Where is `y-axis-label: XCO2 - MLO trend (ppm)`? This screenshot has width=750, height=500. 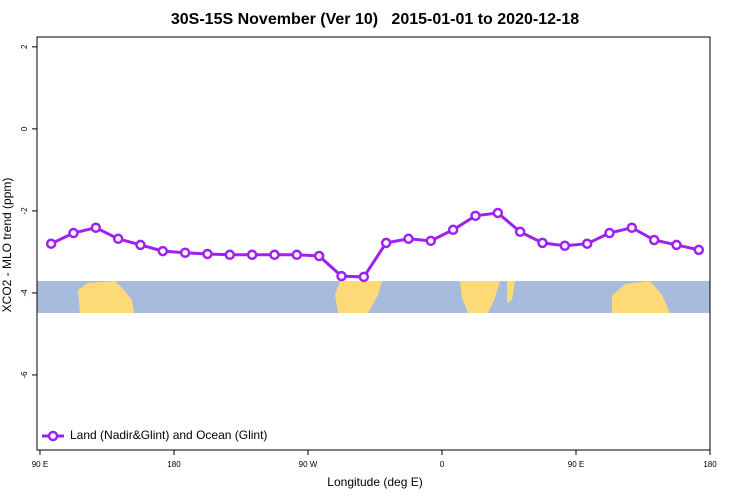
y-axis-label: XCO2 - MLO trend (ppm) is located at coordinates (7, 245).